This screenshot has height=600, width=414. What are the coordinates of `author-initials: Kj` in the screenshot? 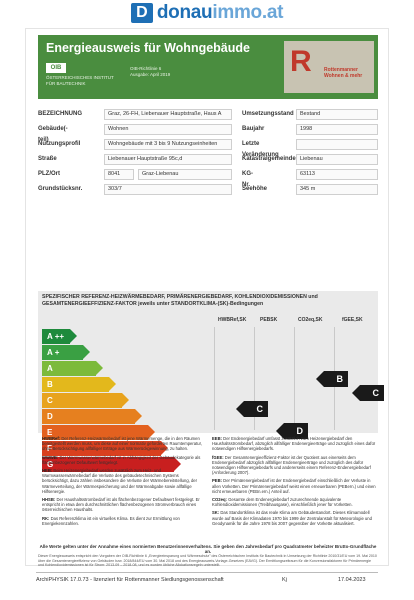 It's located at (284, 580).